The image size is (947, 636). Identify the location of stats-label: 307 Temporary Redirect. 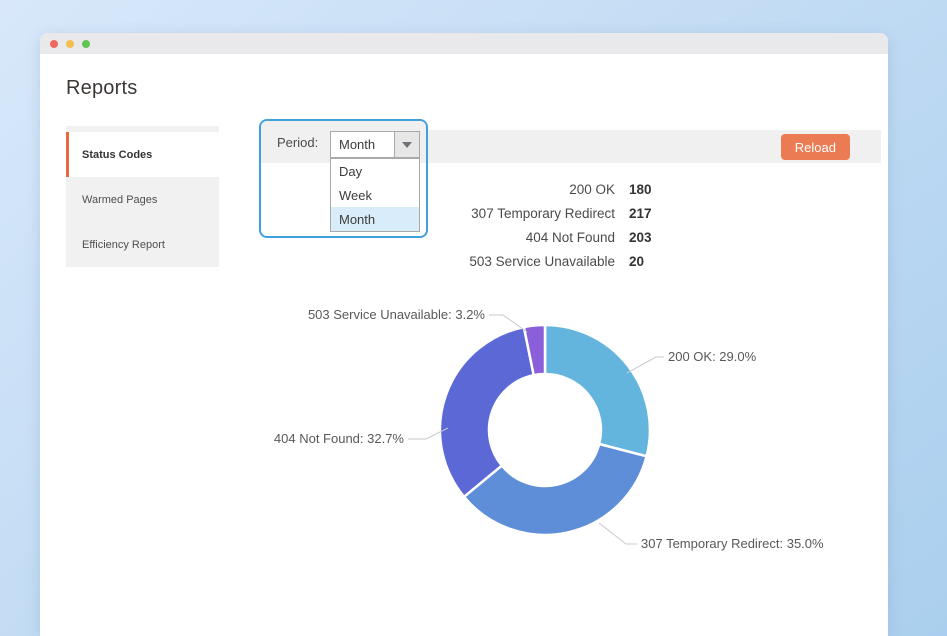
(543, 213).